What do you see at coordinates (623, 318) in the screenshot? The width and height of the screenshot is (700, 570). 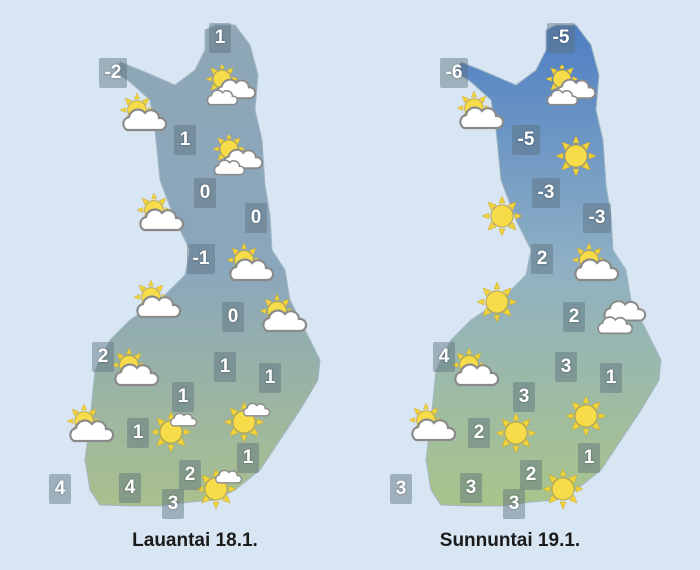 I see `cloudy-icon` at bounding box center [623, 318].